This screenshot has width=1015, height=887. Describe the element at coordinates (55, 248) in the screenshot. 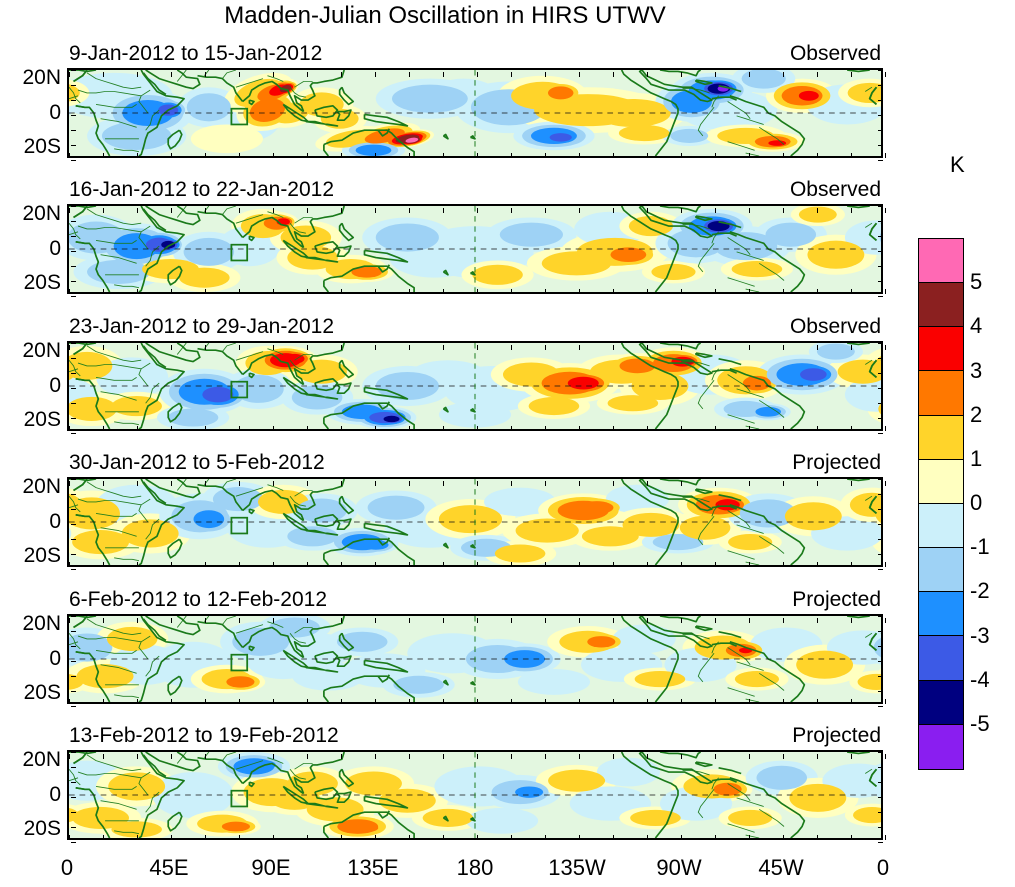

I see `panel-2-y-tick-0: 0` at that location.